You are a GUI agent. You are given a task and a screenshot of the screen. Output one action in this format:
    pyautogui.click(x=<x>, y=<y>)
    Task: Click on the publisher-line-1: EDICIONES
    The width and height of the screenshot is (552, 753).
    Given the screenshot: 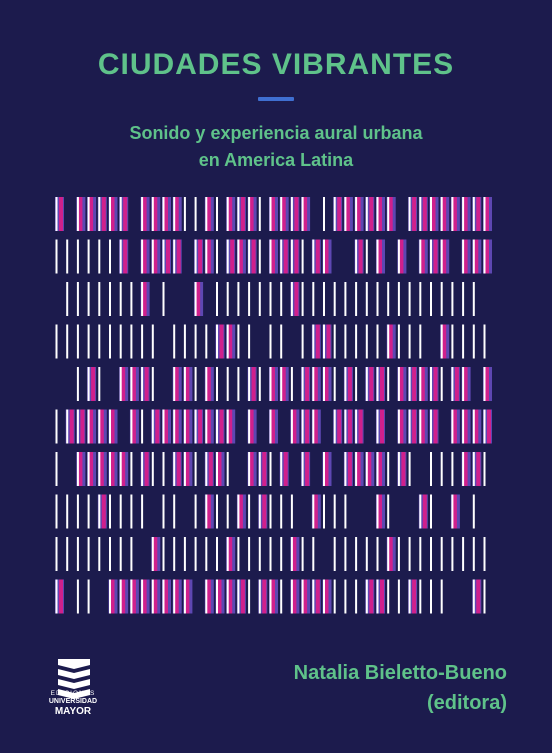 What is the action you would take?
    pyautogui.click(x=73, y=693)
    